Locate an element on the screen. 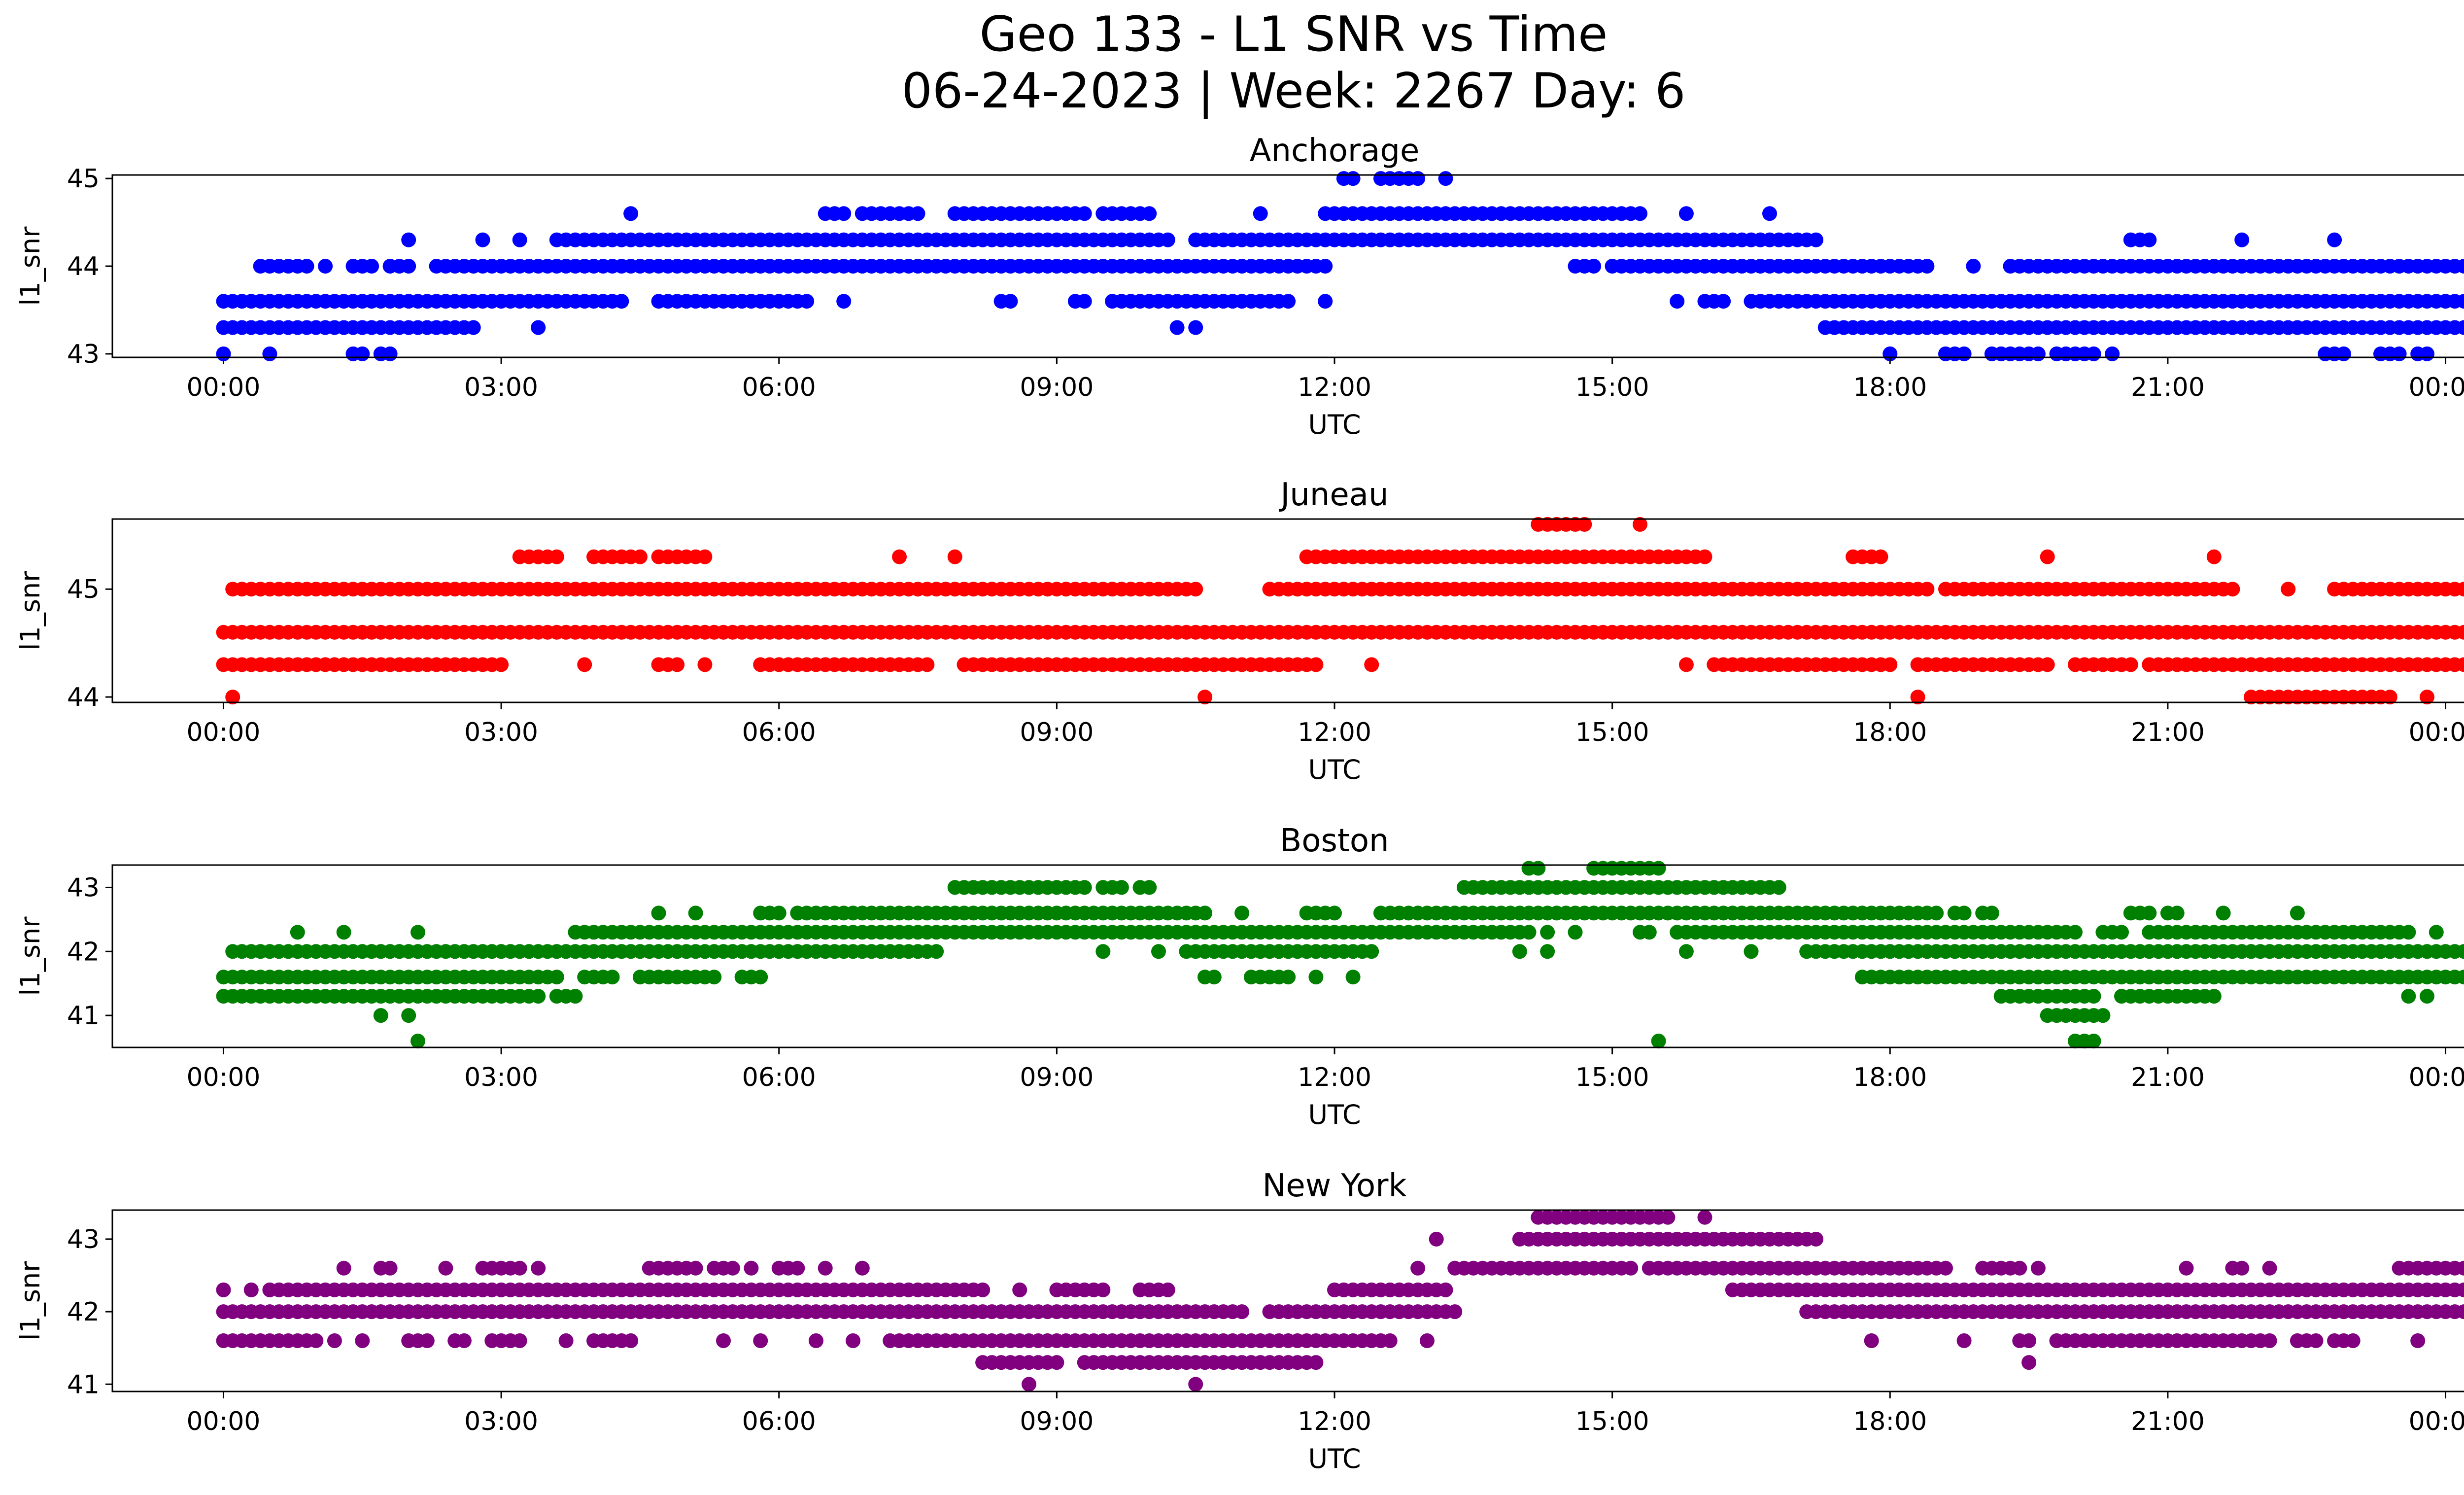 Image resolution: width=2464 pixels, height=1495 pixels. x-tick-label: 12:00 is located at coordinates (1334, 1421).